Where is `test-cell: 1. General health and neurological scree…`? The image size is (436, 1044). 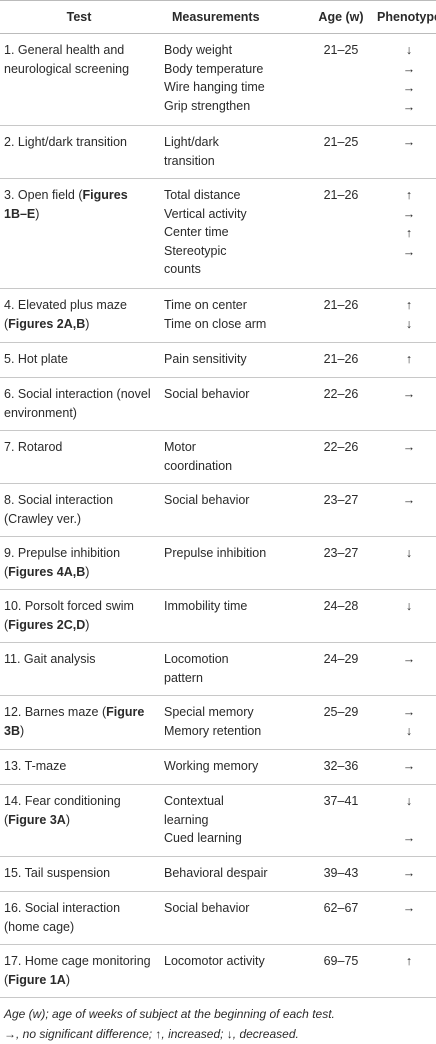
test-cell: 1. General health and neurological scree… is located at coordinates (80, 79).